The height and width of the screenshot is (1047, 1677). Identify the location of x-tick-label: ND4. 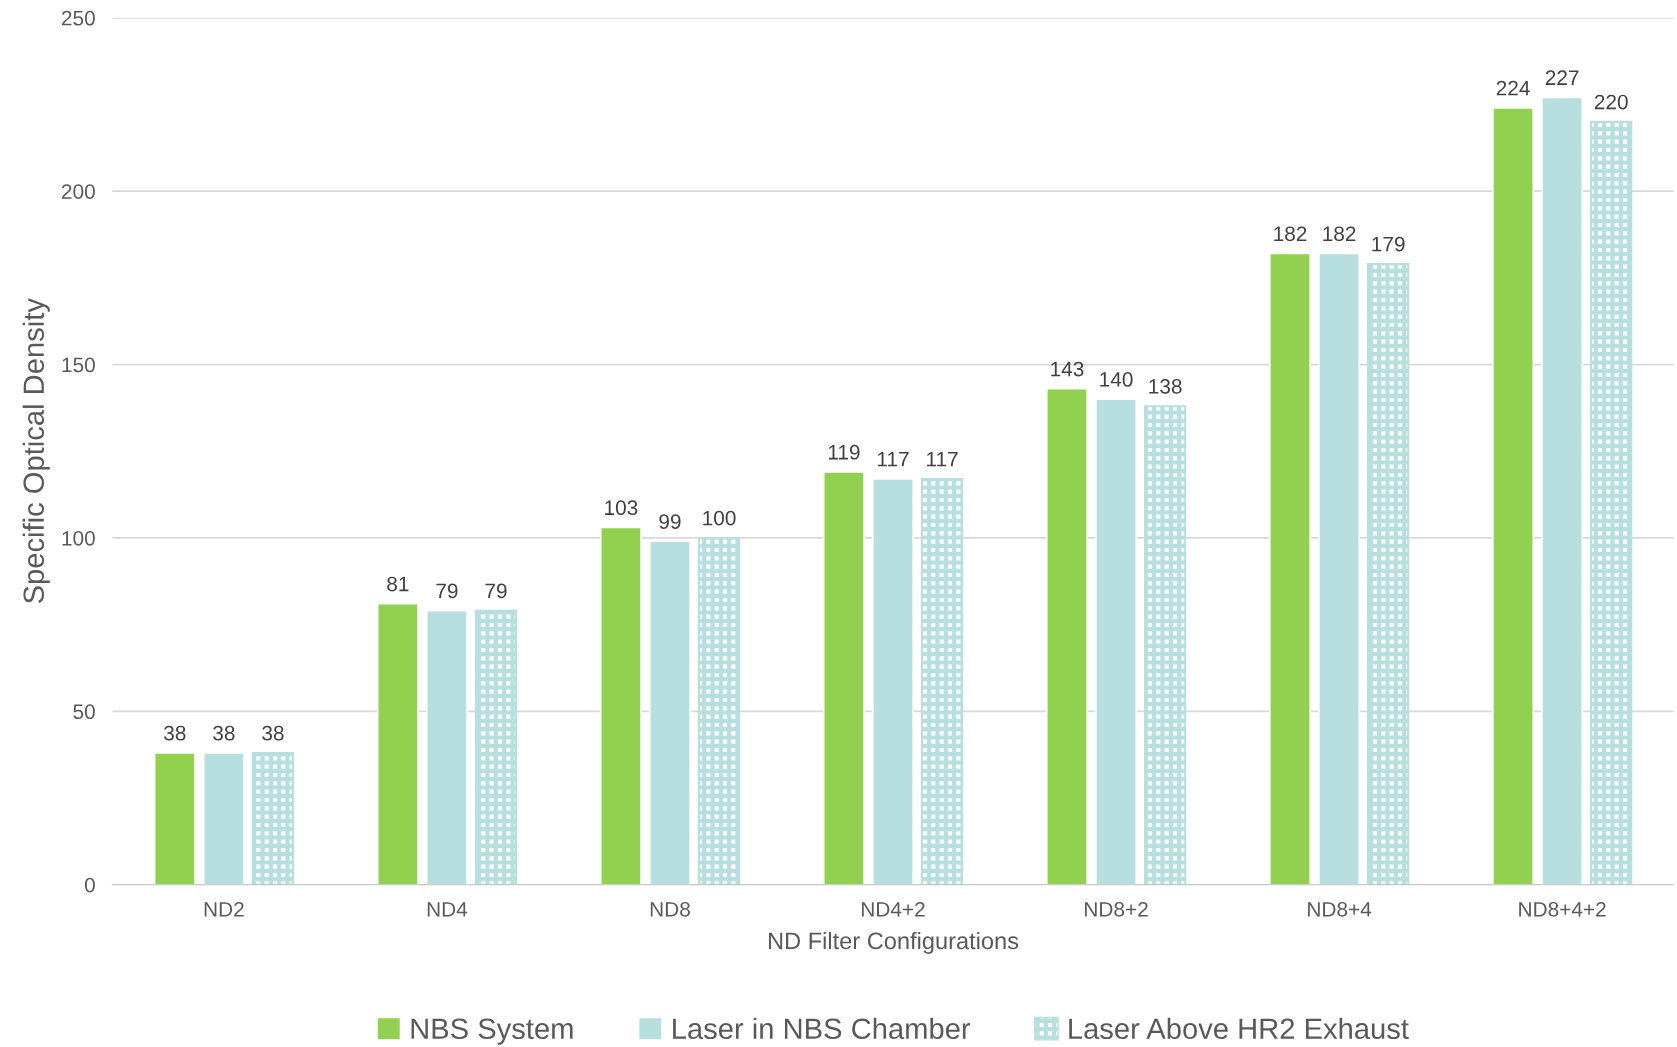
(447, 909).